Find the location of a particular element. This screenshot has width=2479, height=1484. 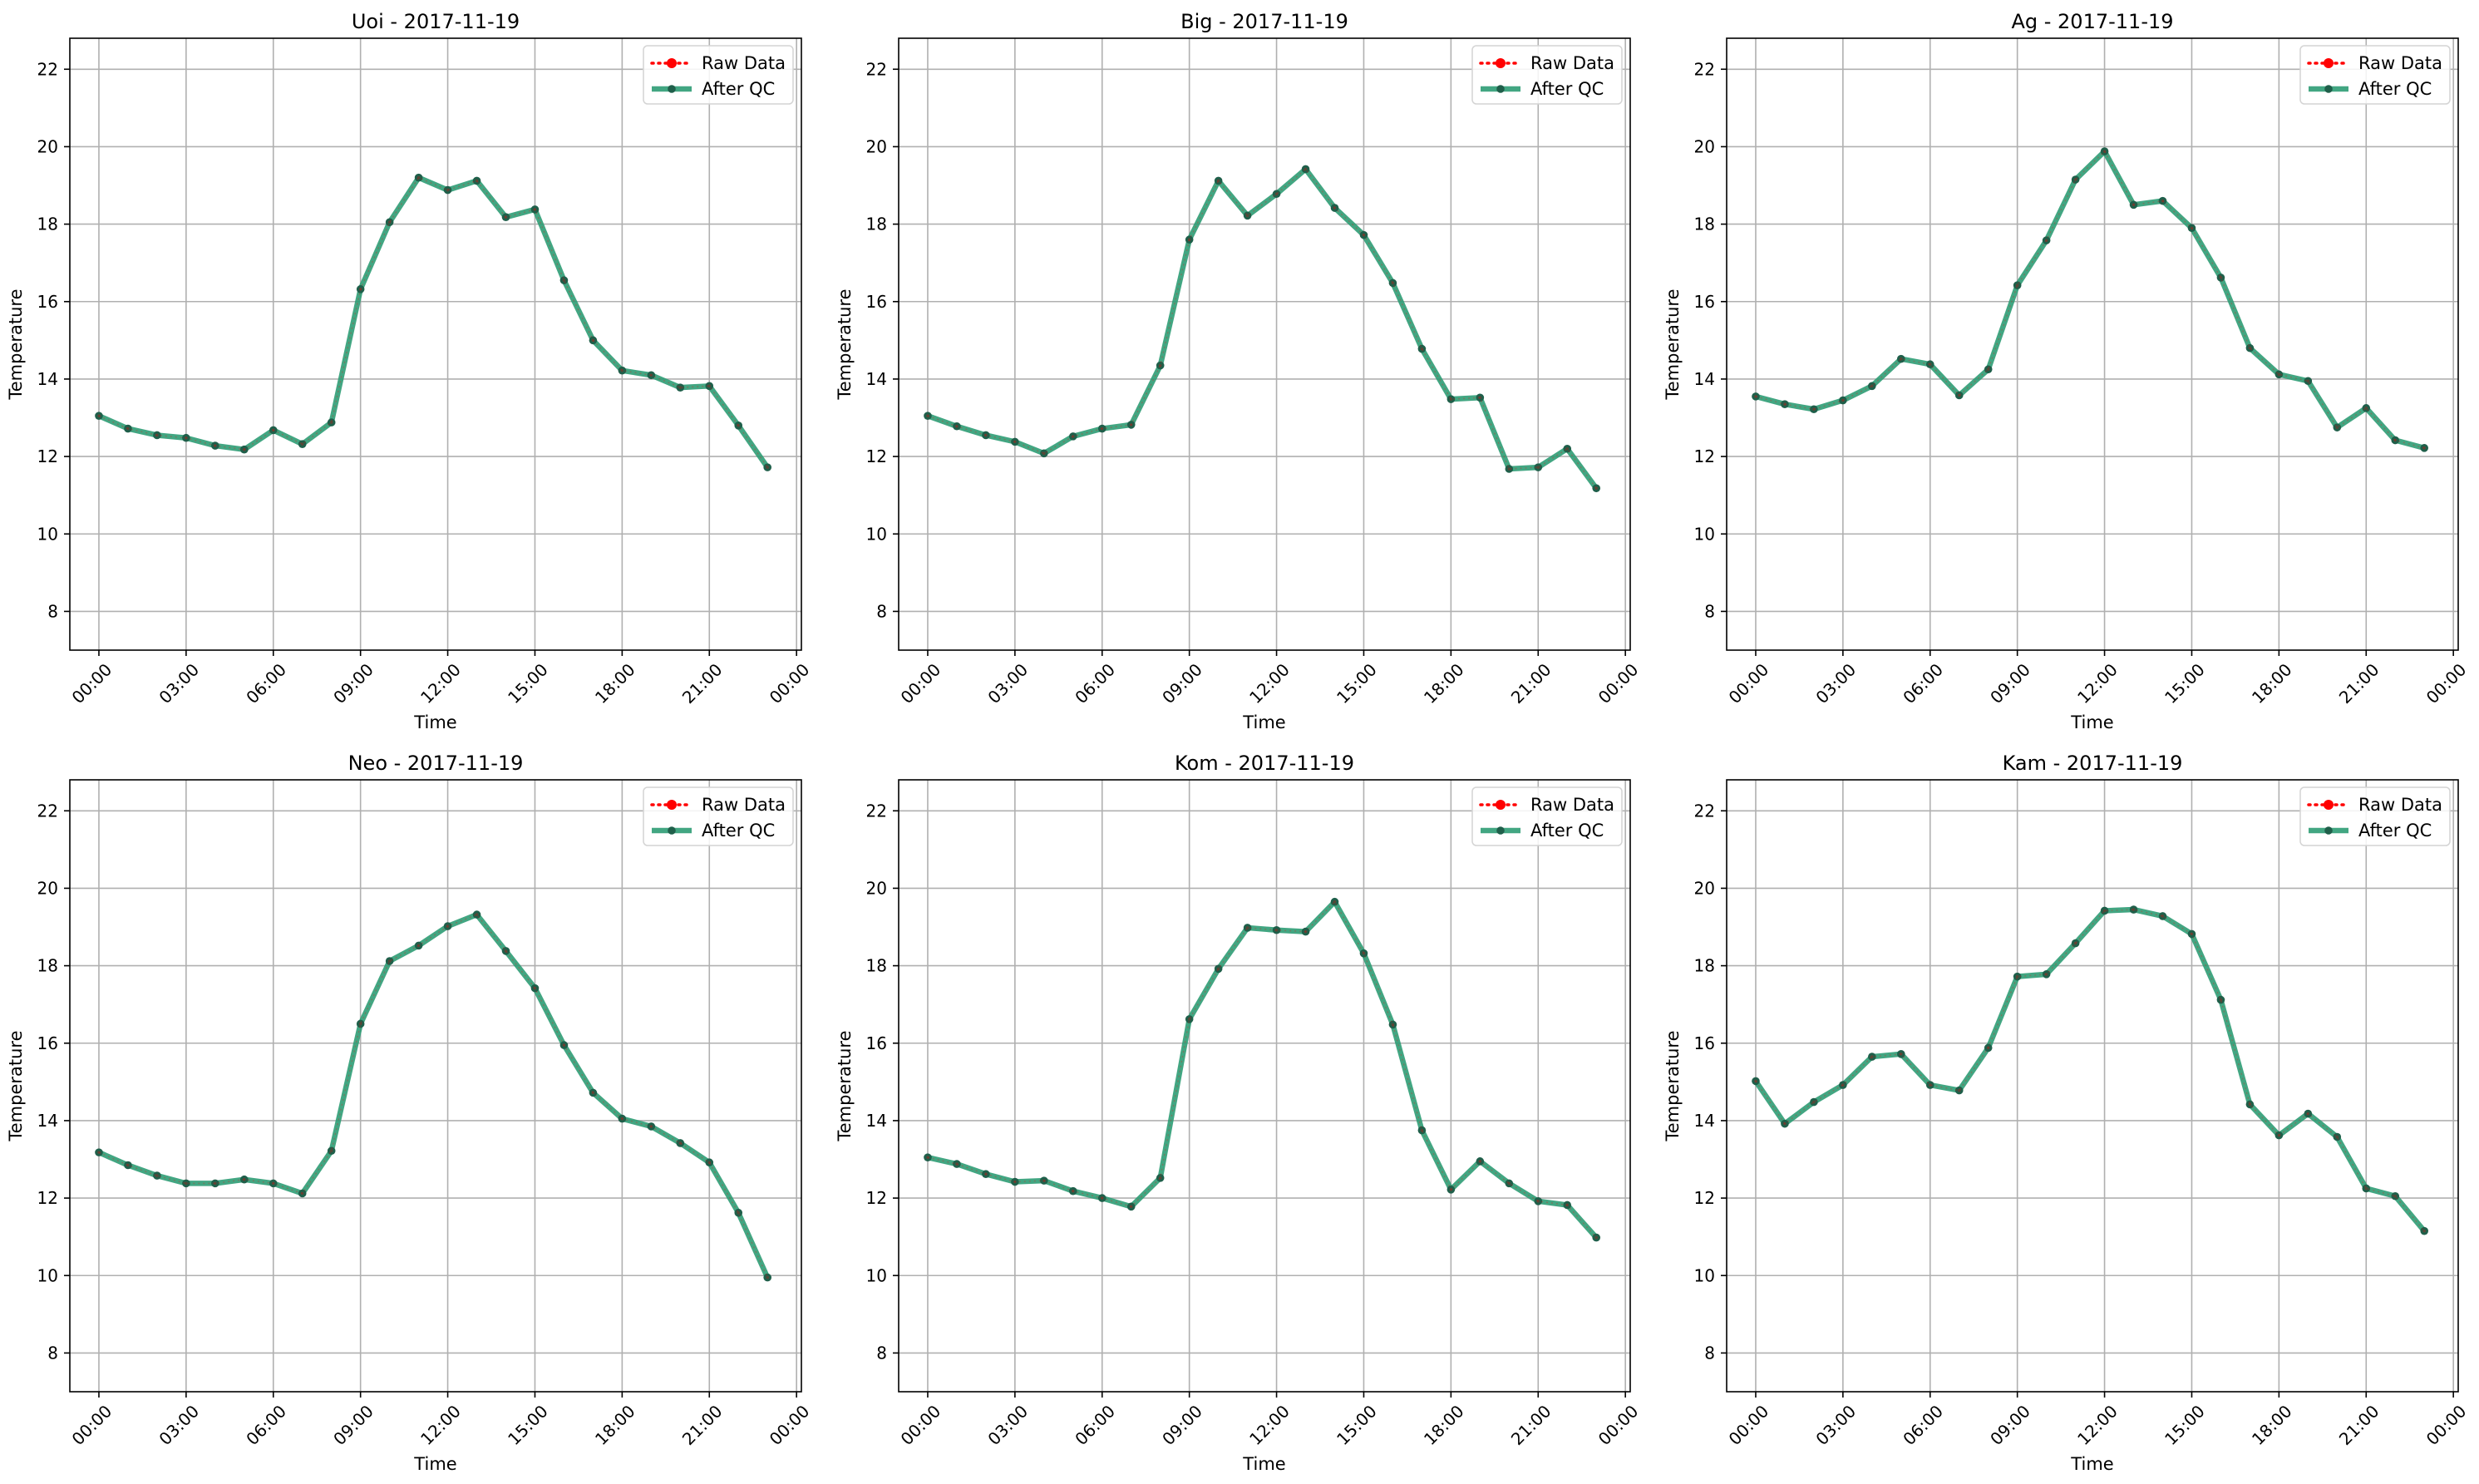

x-axis-label: Time is located at coordinates (2091, 722).